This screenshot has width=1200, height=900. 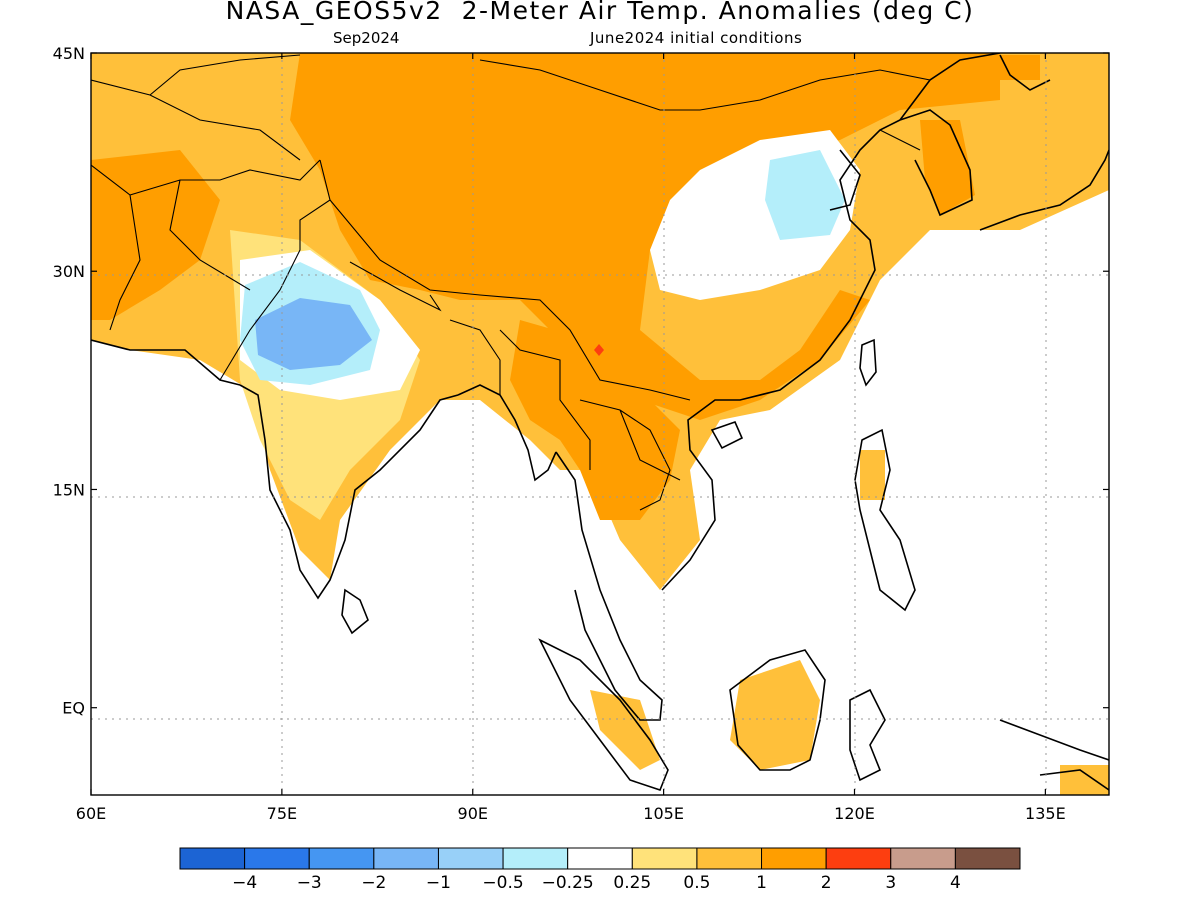 I want to click on anomaly-region-cool-china, so click(x=805, y=195).